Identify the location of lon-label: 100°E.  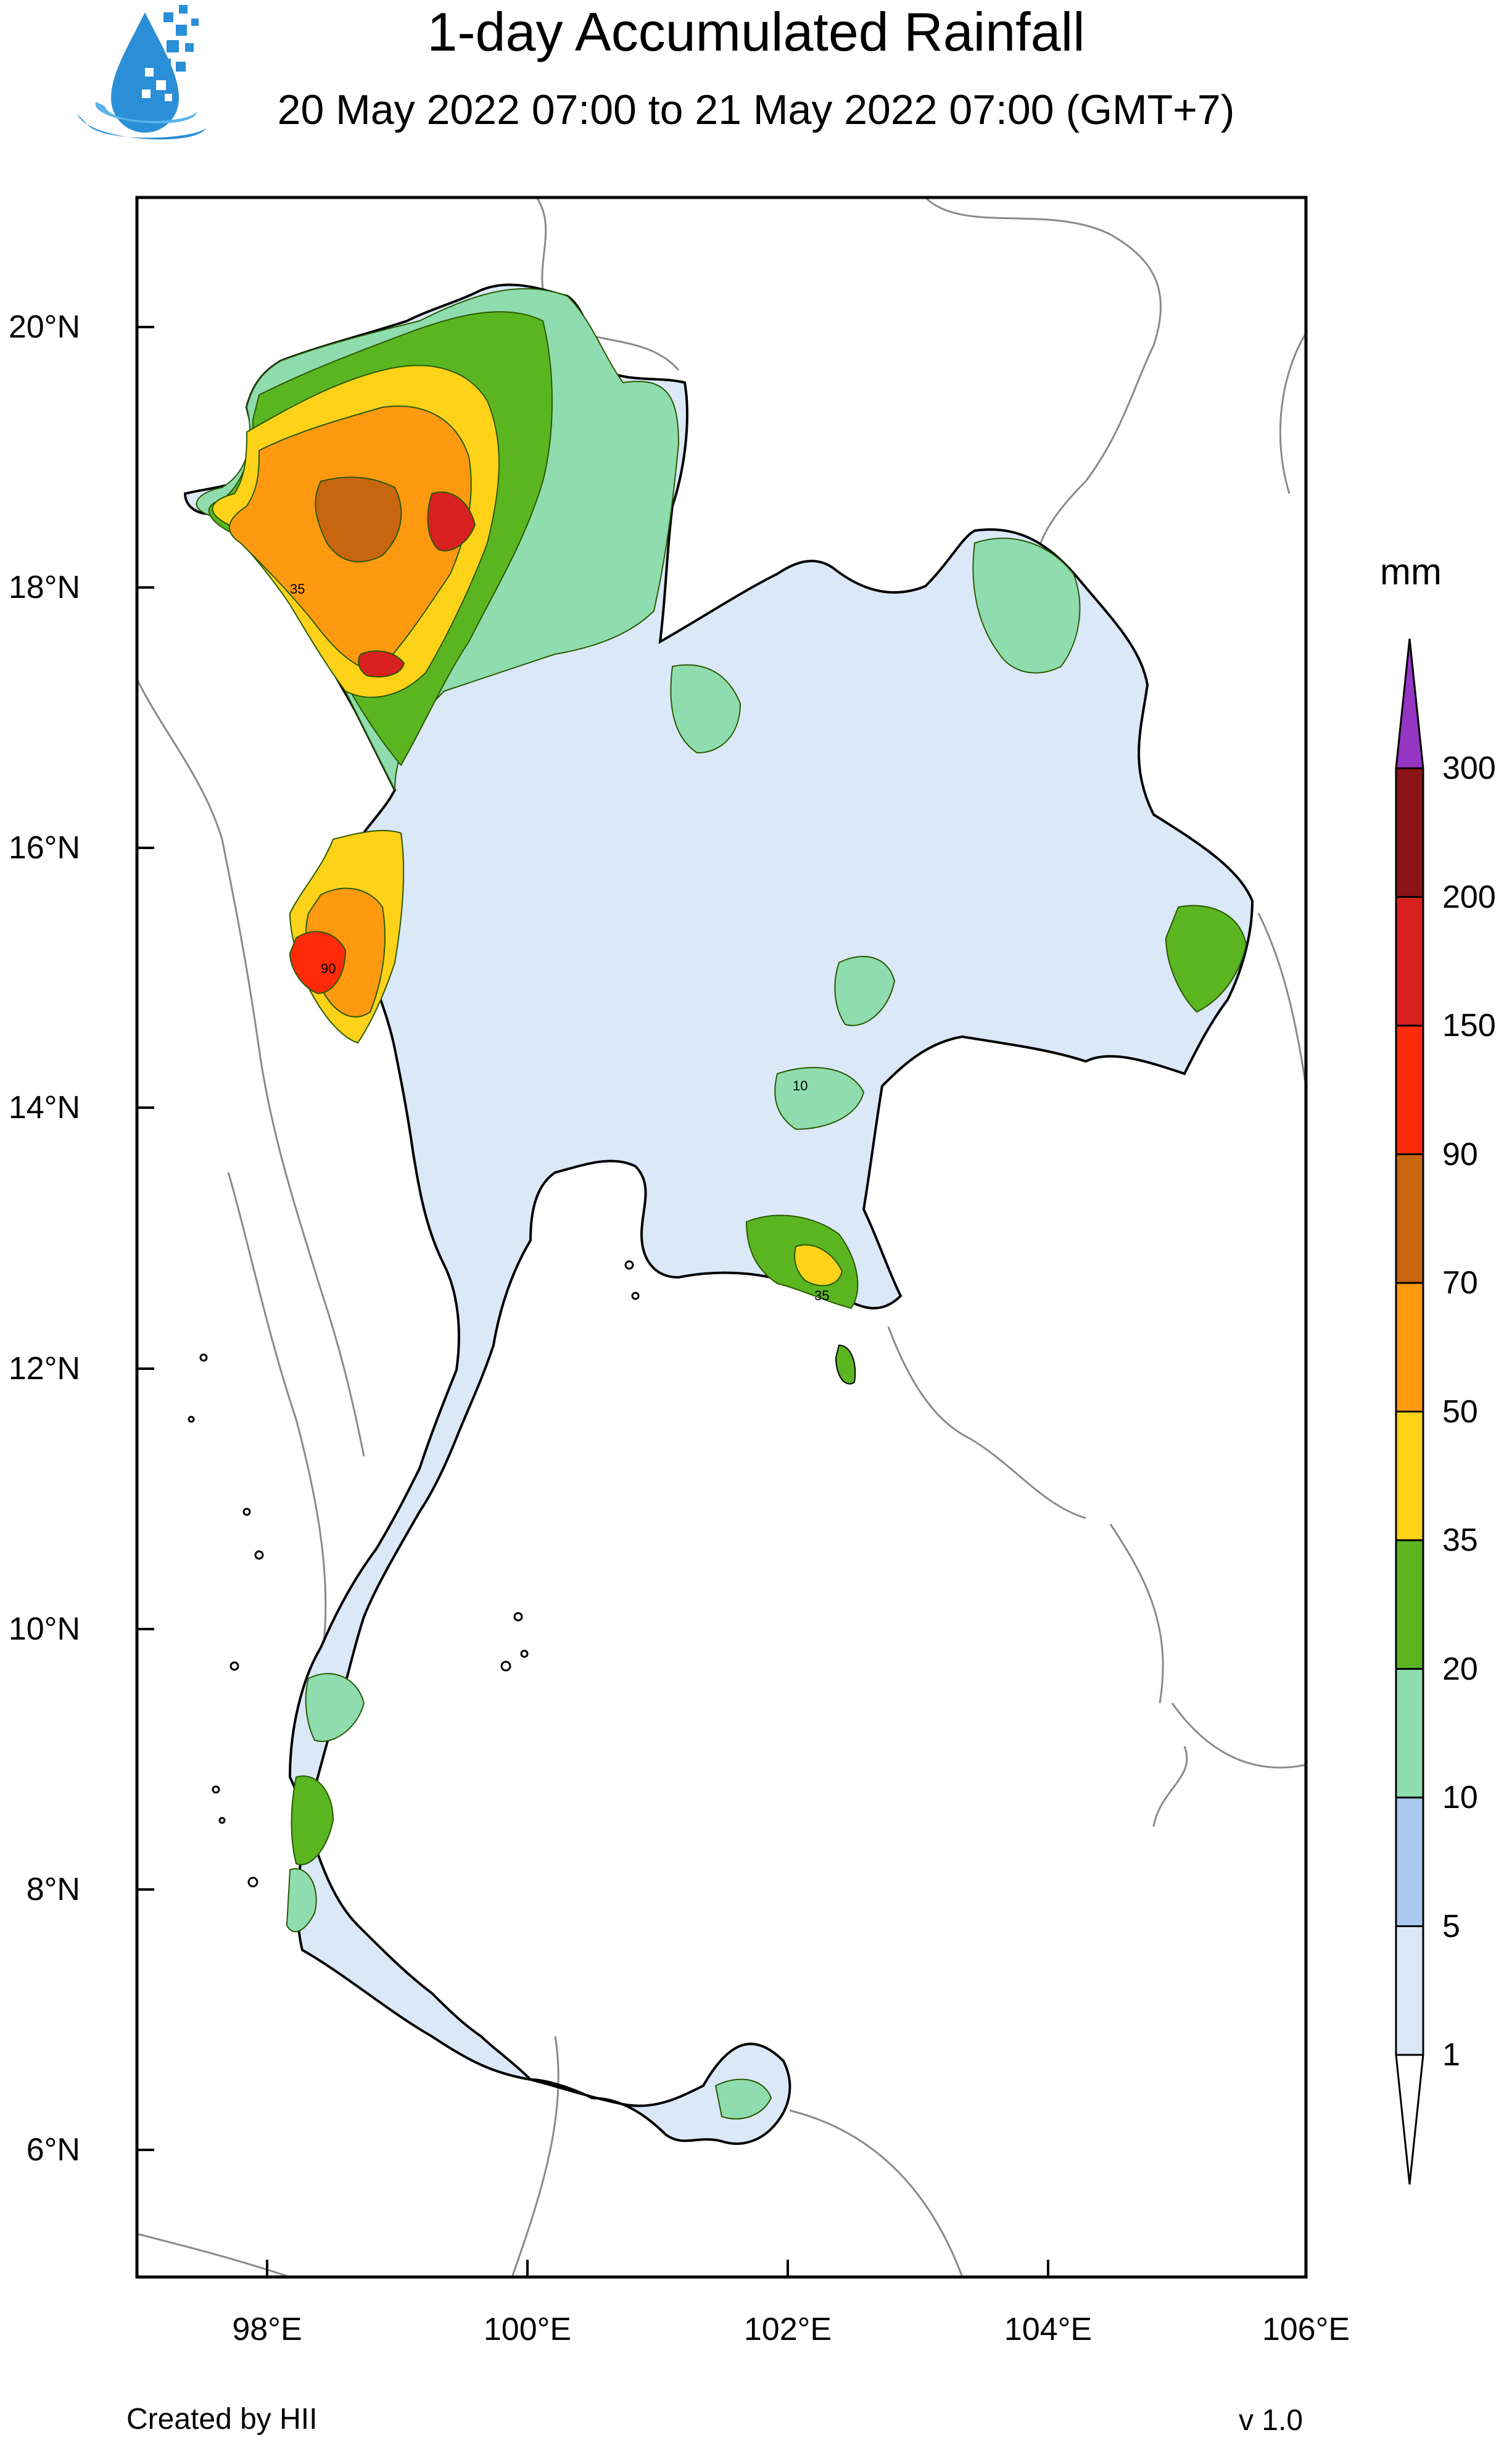
(527, 2329).